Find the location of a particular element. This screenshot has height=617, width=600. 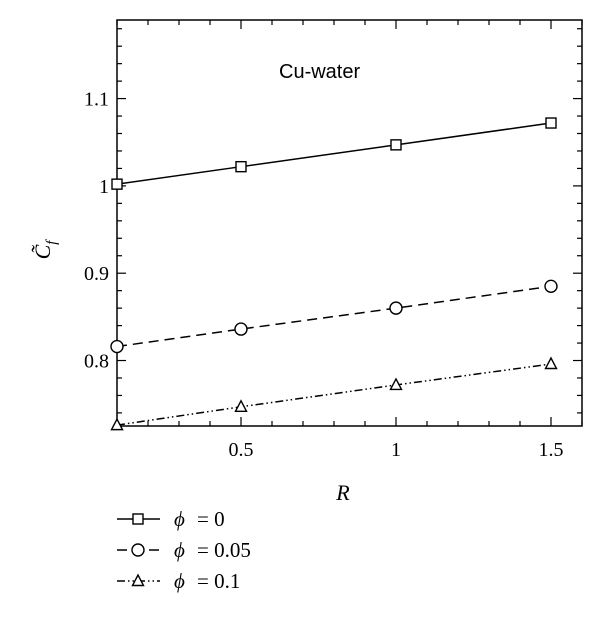

legend-value: = 0.1 is located at coordinates (218, 581).